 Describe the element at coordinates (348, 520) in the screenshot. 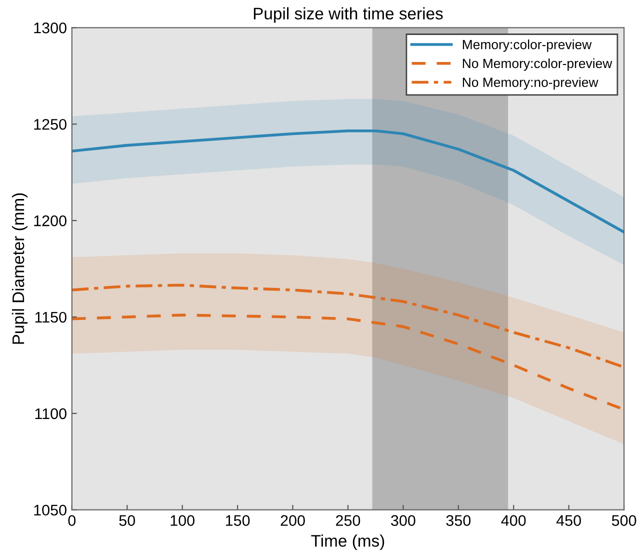

I see `x-tick-label: 250` at that location.